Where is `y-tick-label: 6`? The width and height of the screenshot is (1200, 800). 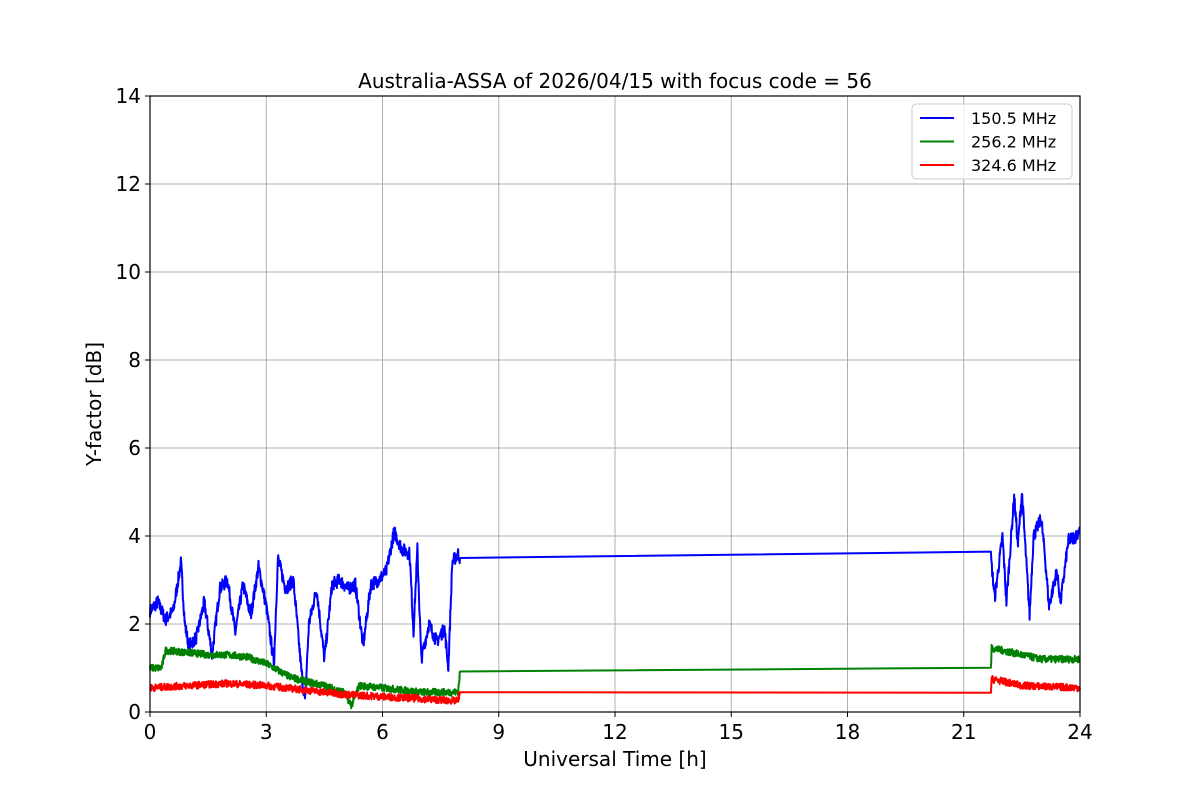 y-tick-label: 6 is located at coordinates (134, 448).